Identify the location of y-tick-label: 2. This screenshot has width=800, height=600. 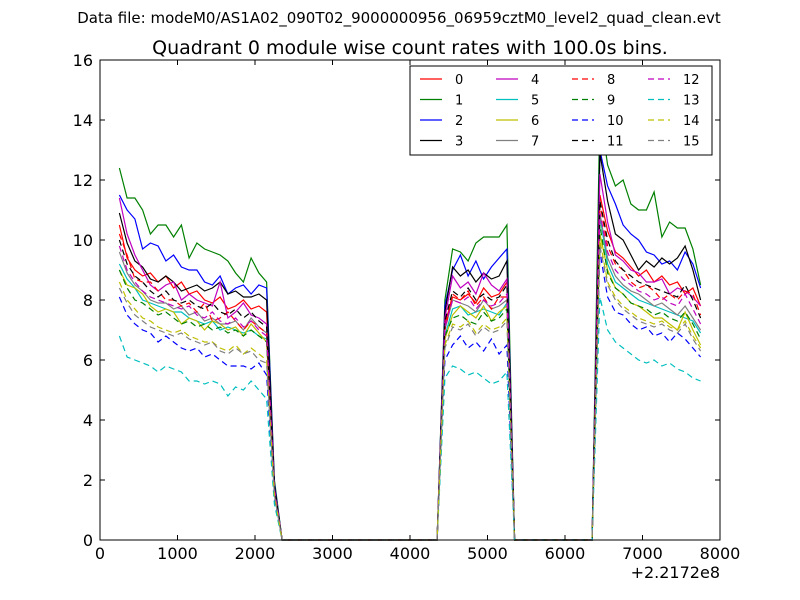
(88, 480).